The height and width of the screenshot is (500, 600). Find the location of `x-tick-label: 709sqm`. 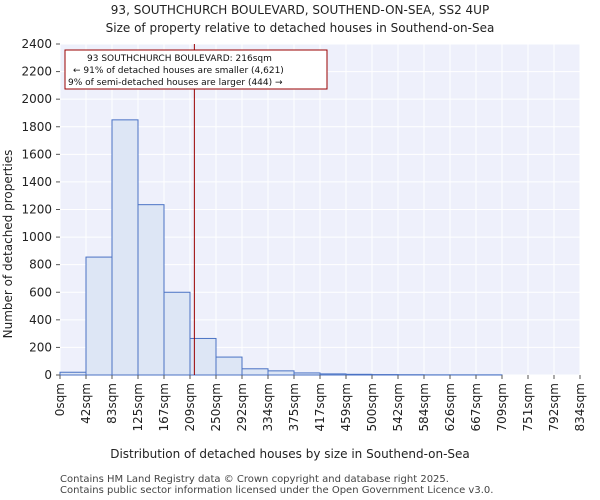

x-tick-label: 709sqm is located at coordinates (502, 407).